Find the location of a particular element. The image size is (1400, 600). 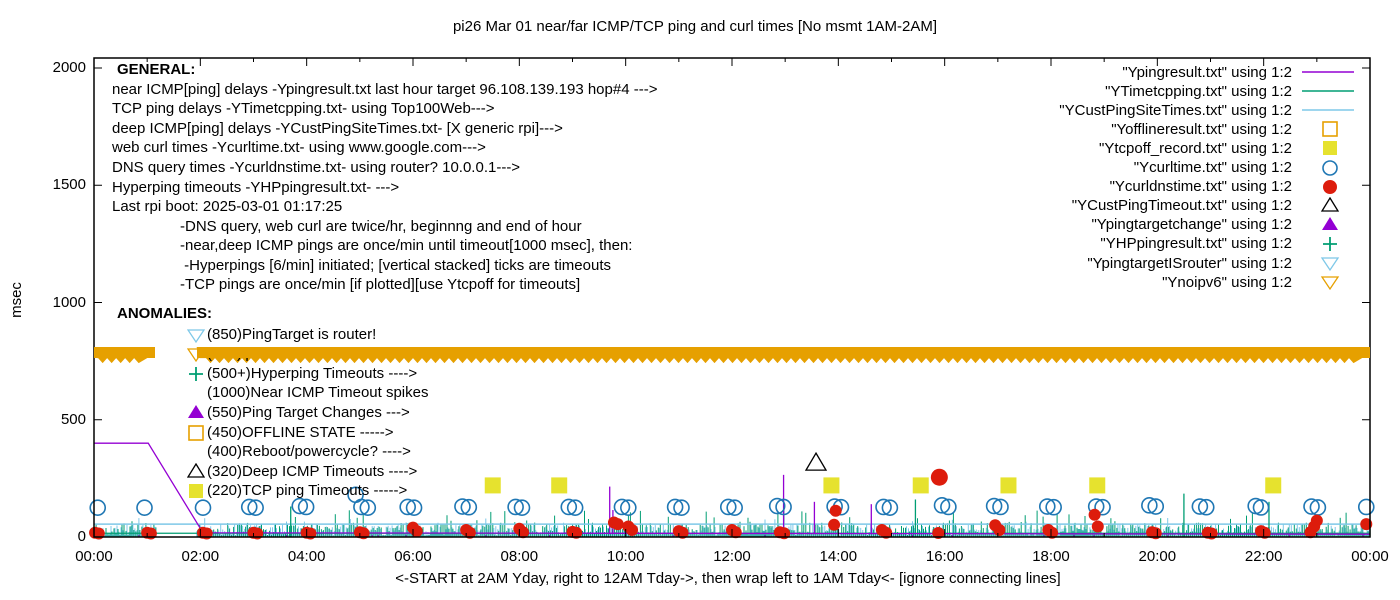

series-tcp-timeout-squares is located at coordinates (883, 485).